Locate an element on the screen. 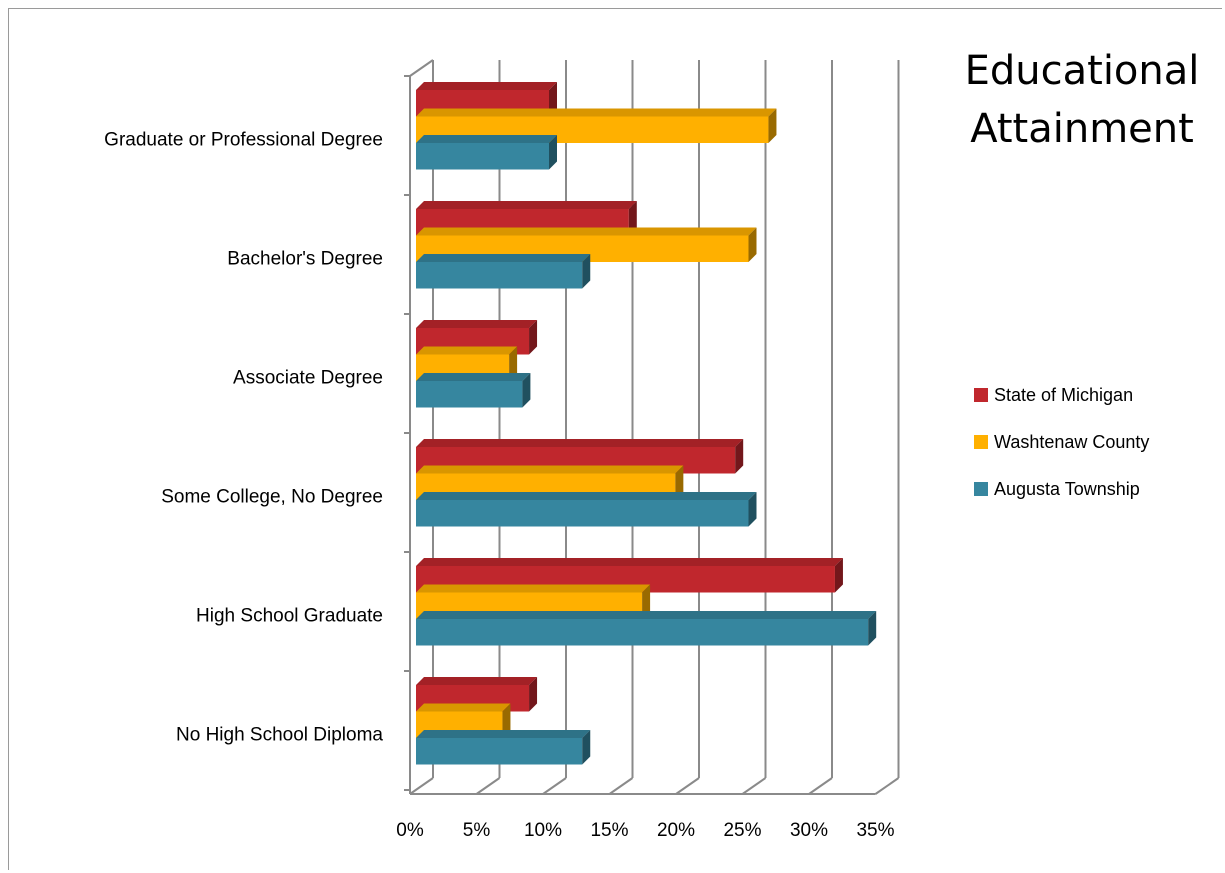 The image size is (1225, 873). chart-title-line-1: Educational is located at coordinates (1082, 71).